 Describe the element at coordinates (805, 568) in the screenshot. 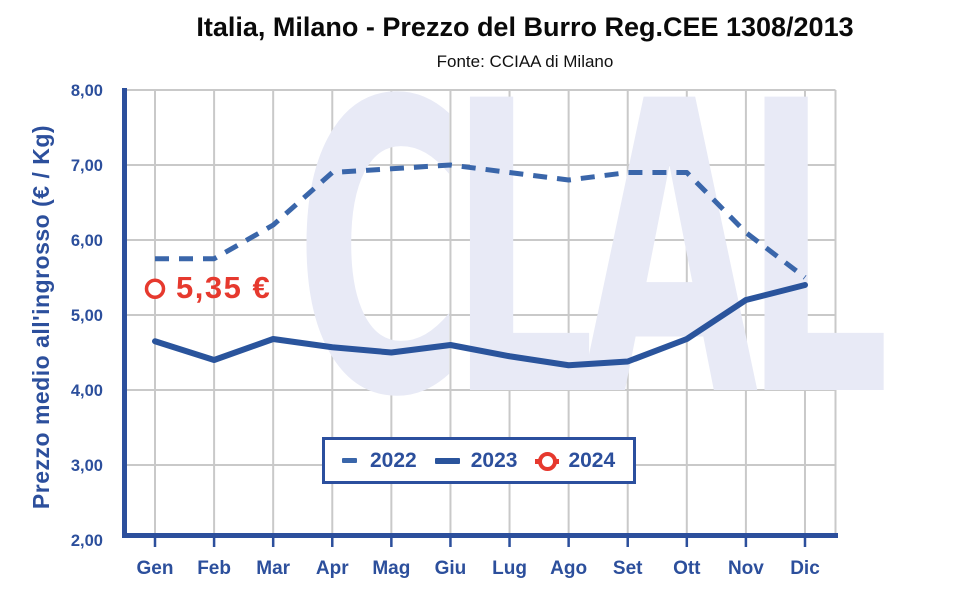

I see `x-tick-label: Dic` at that location.